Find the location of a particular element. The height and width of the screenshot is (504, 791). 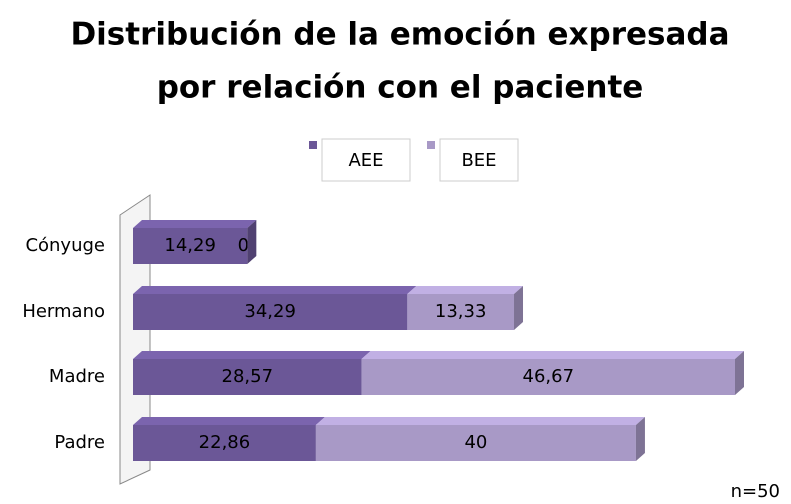

value-label: 40 is located at coordinates (475, 442).